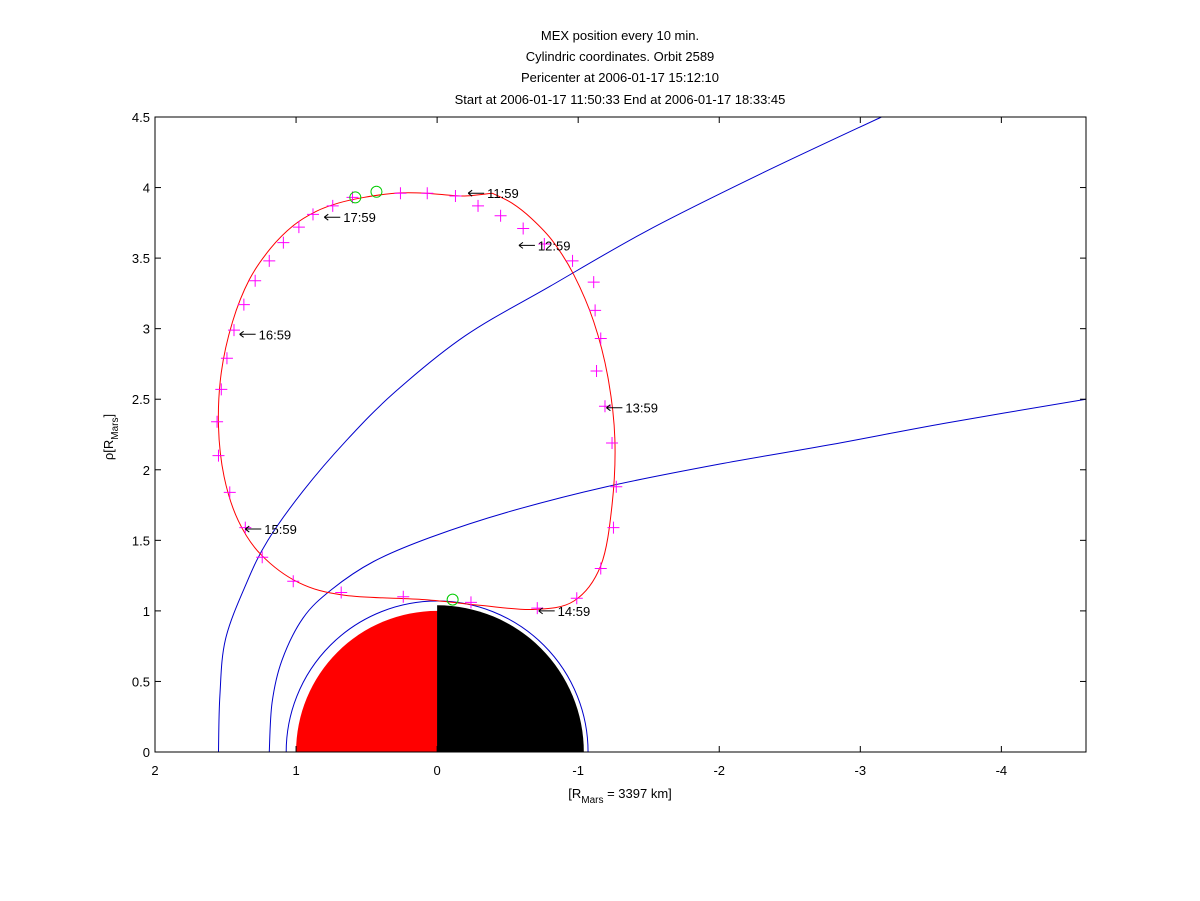 The image size is (1200, 901). Describe the element at coordinates (641, 408) in the screenshot. I see `time-annotation-label: 13:59` at that location.